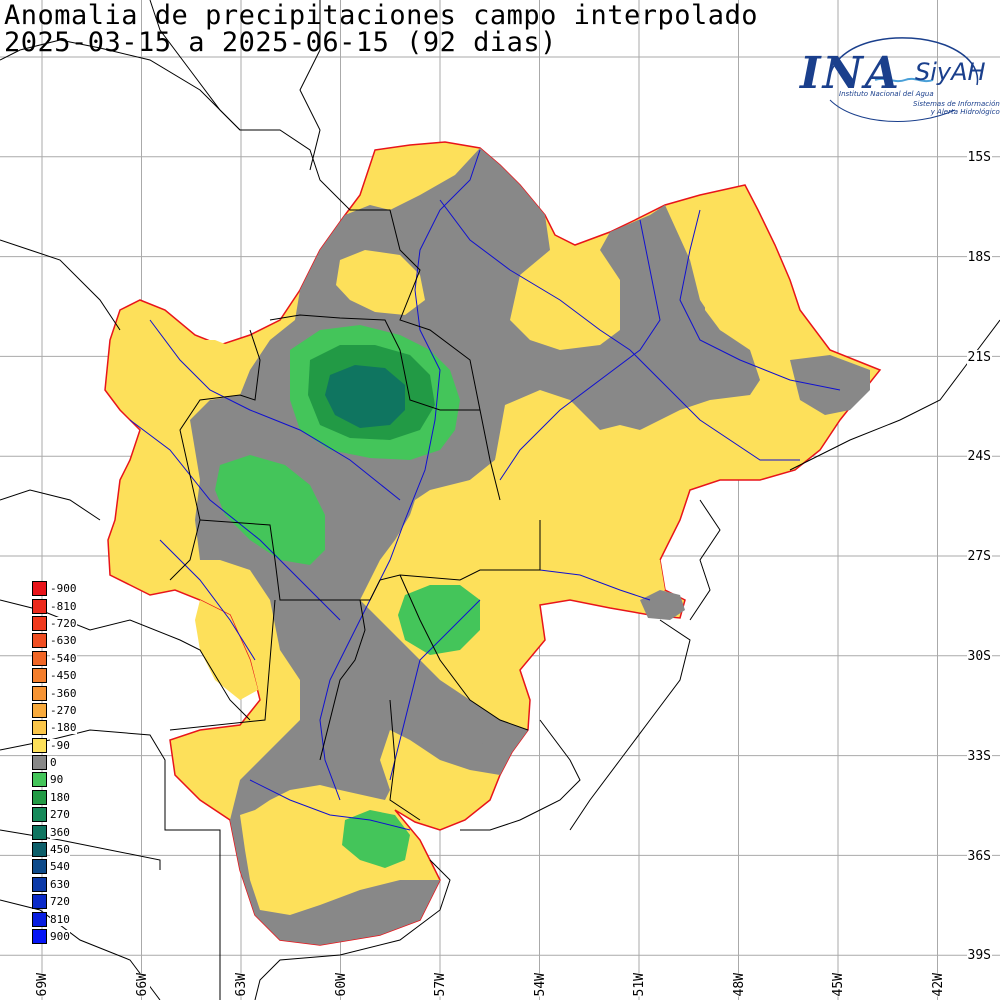 This screenshot has height=1000, width=1000. I want to click on latitude-label: 18S, so click(979, 257).